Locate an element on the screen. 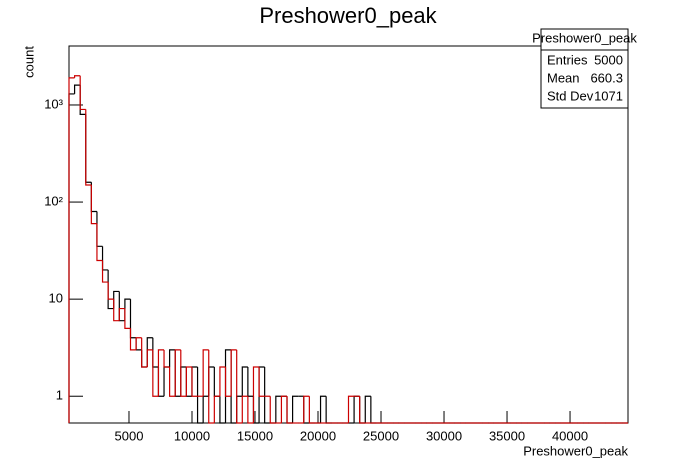  stats-key: Std Dev is located at coordinates (570, 95).